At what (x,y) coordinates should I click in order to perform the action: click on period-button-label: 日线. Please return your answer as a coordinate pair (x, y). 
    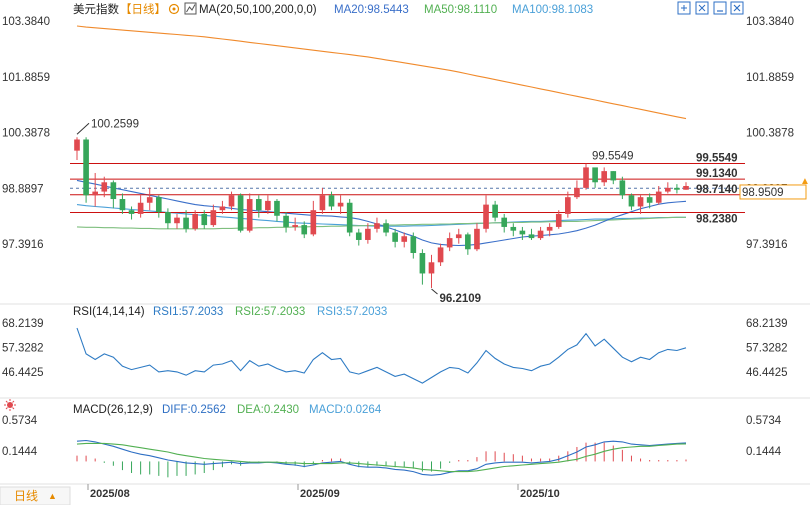
    Looking at the image, I should click on (26, 496).